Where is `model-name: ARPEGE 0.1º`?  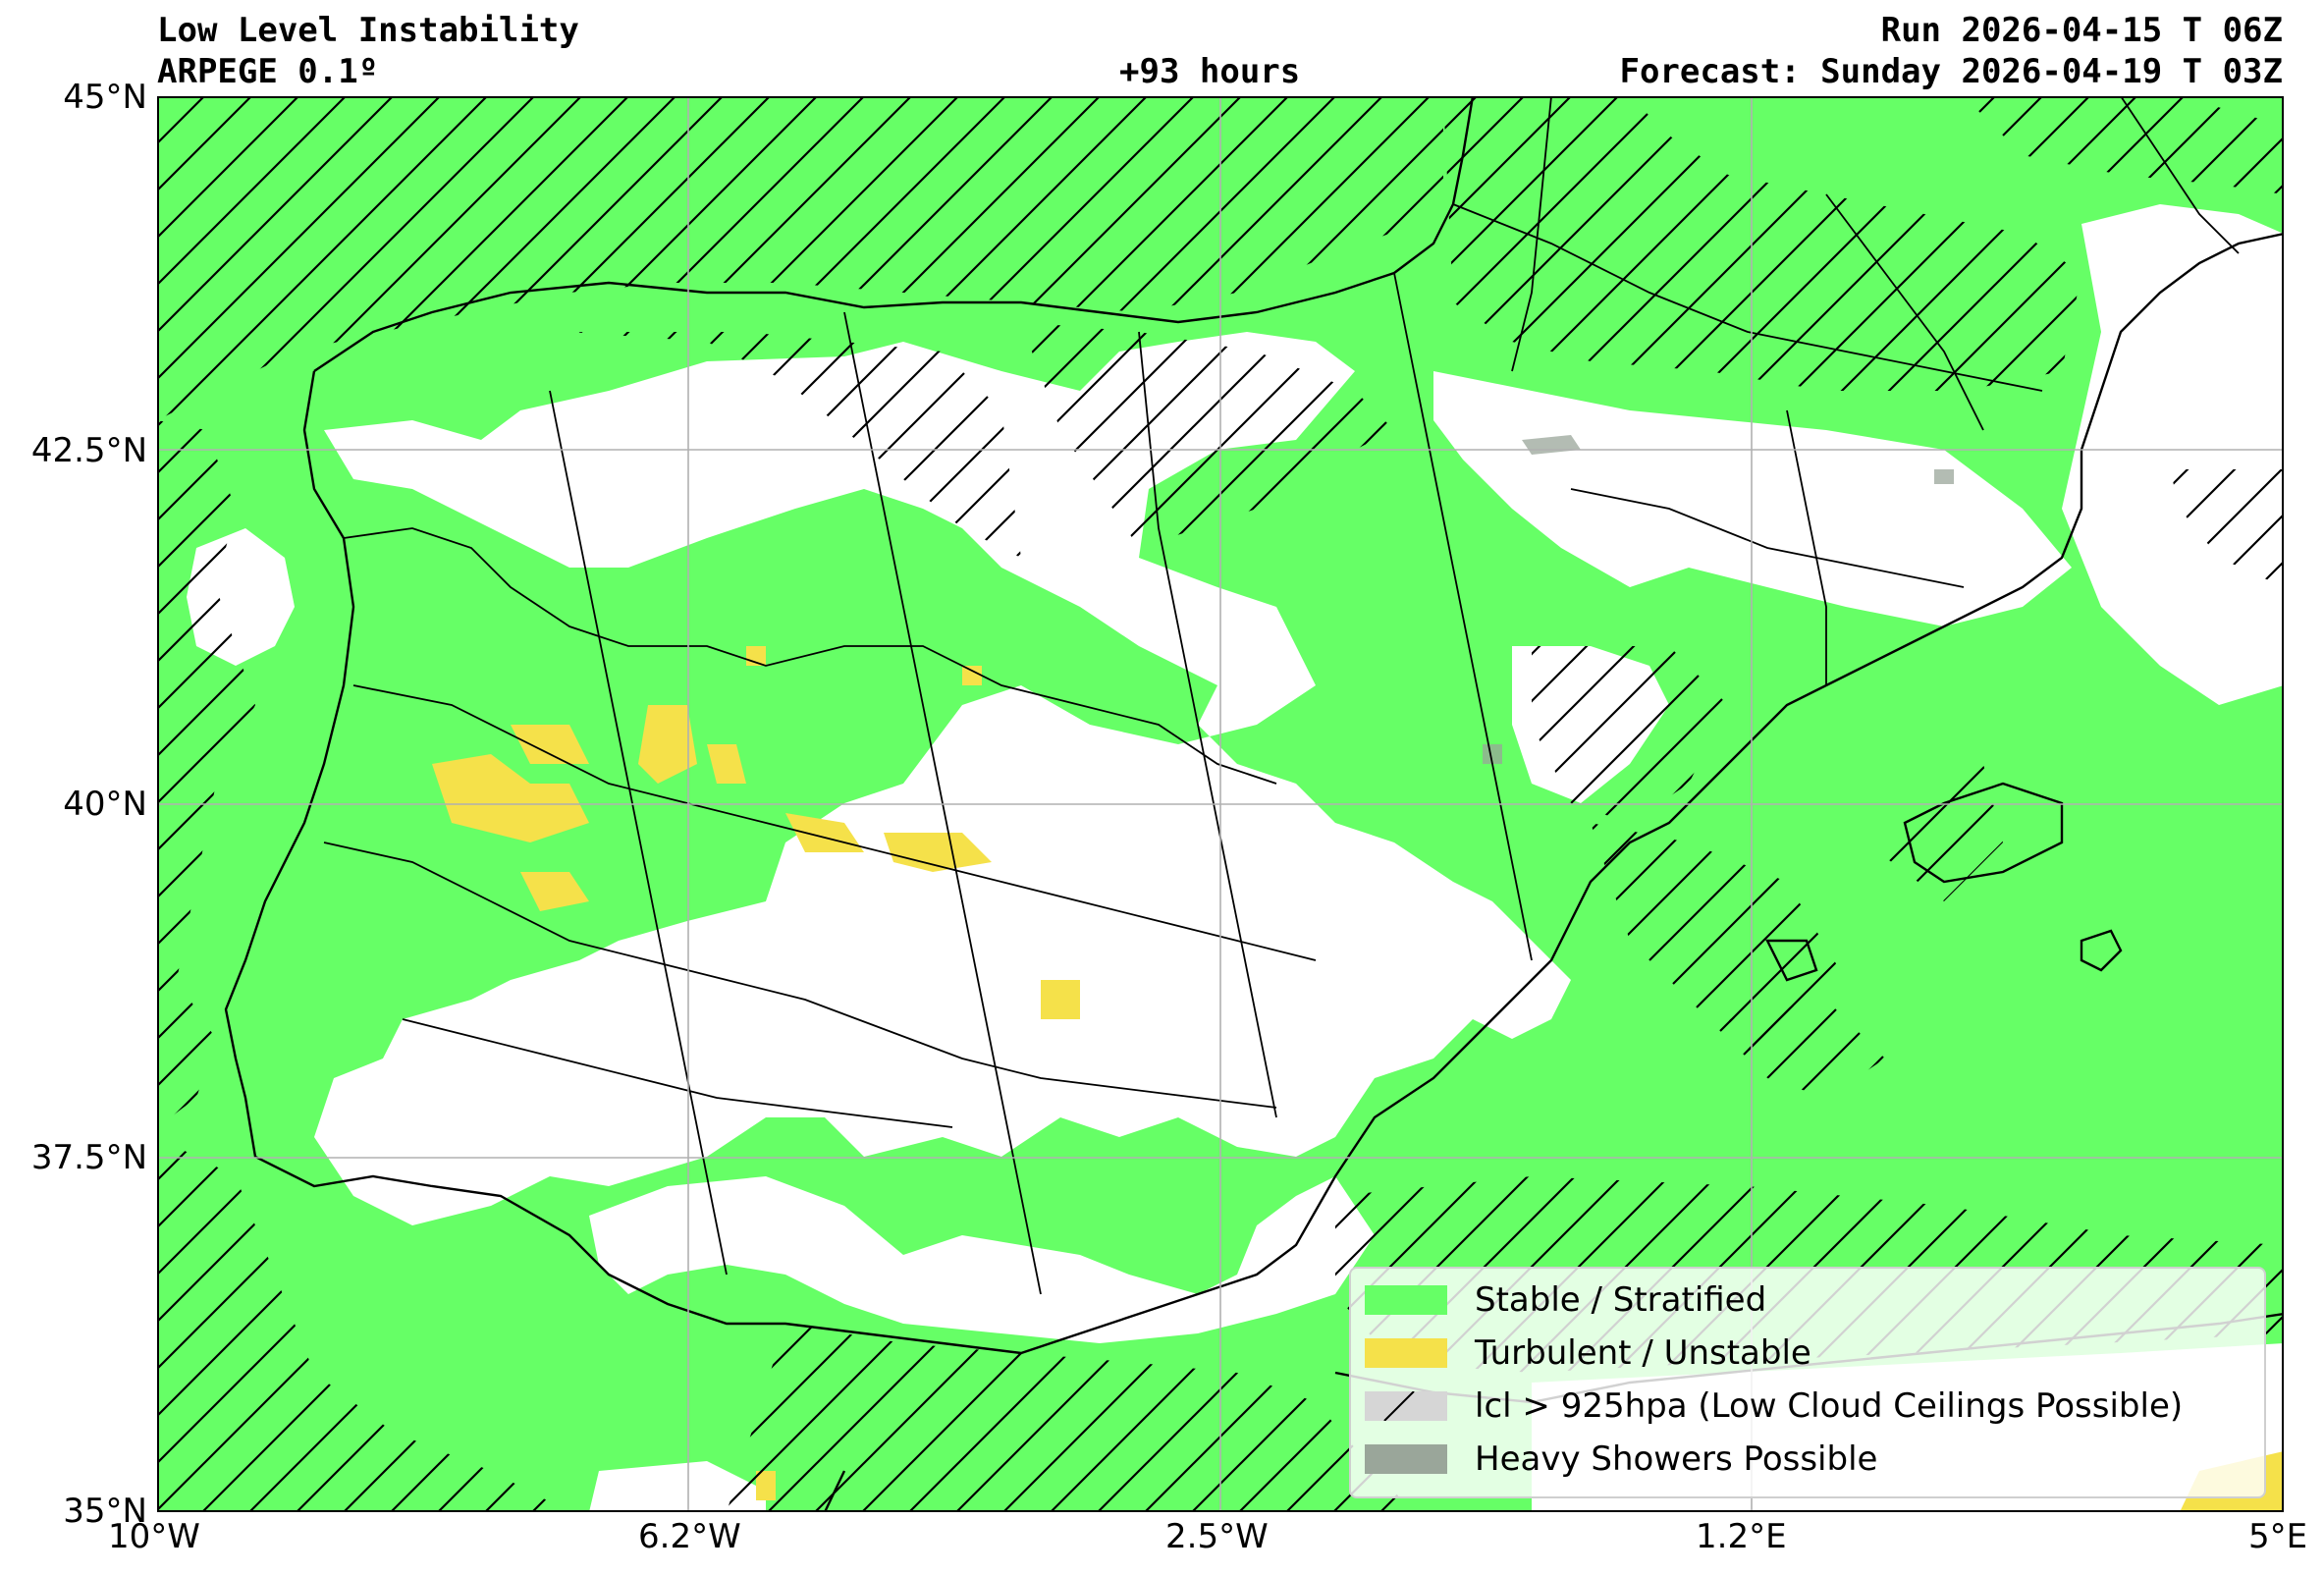 model-name: ARPEGE 0.1º is located at coordinates (268, 71).